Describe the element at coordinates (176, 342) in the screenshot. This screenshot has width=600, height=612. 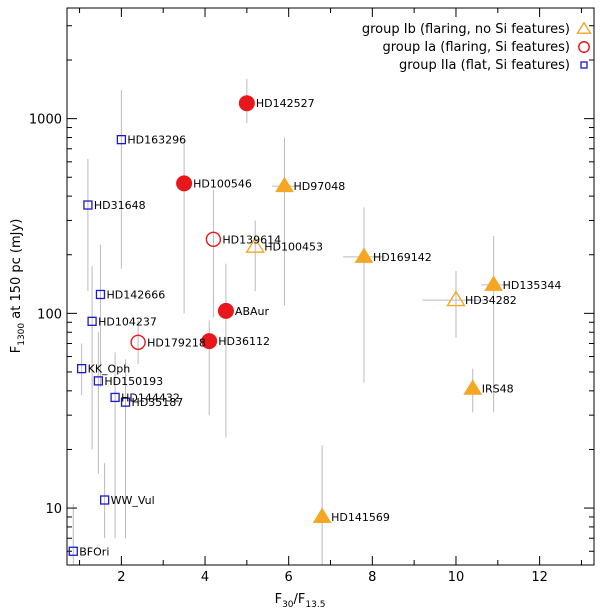
I see `point-label-hd179218: HD179218` at that location.